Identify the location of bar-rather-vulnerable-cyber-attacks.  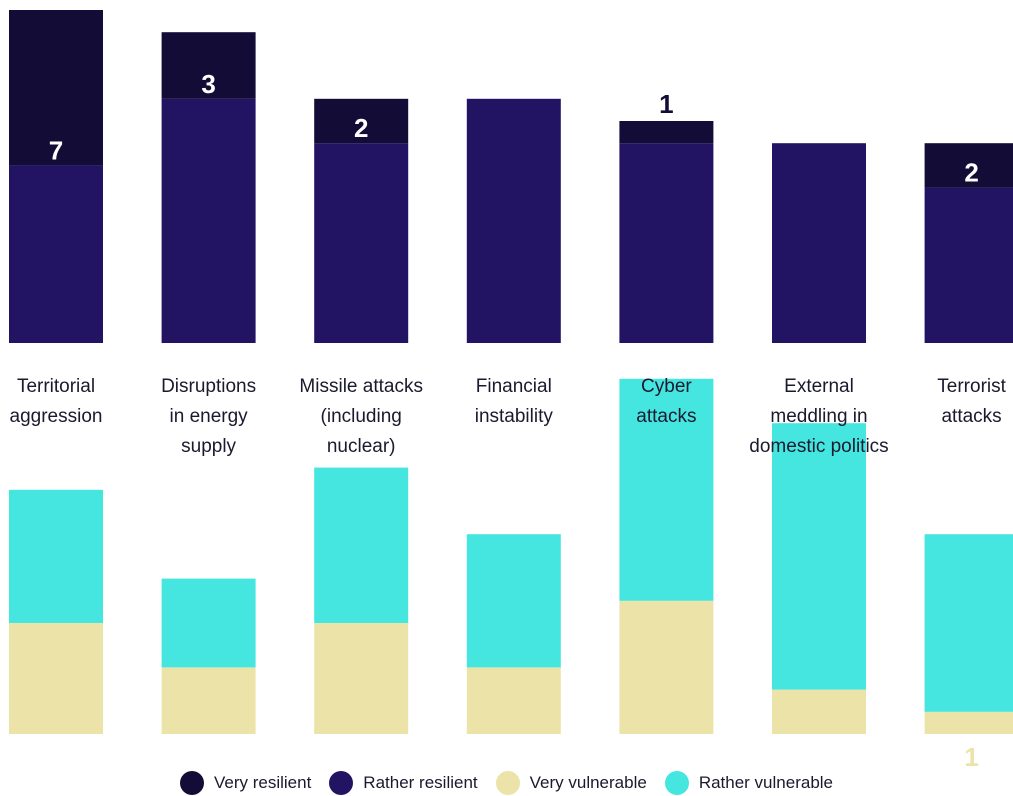
(666, 489).